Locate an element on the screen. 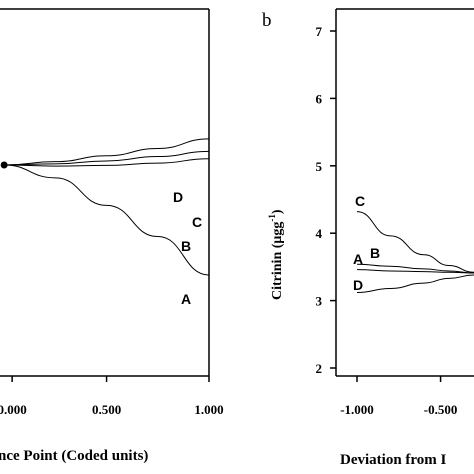 The height and width of the screenshot is (474, 474). panel-b-y-tick-label-4: 6 is located at coordinates (319, 98).